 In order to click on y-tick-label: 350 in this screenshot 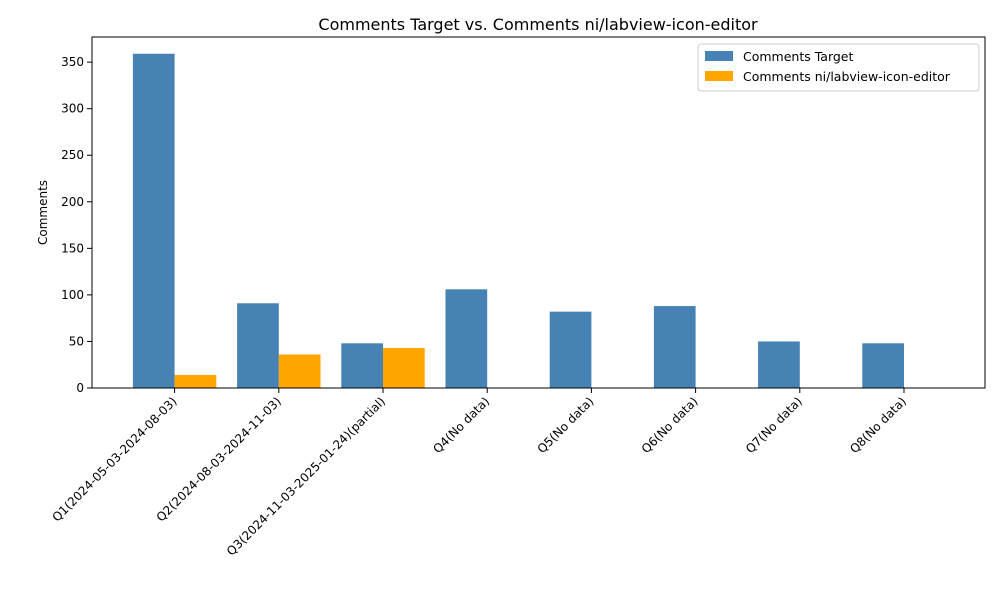, I will do `click(72, 62)`.